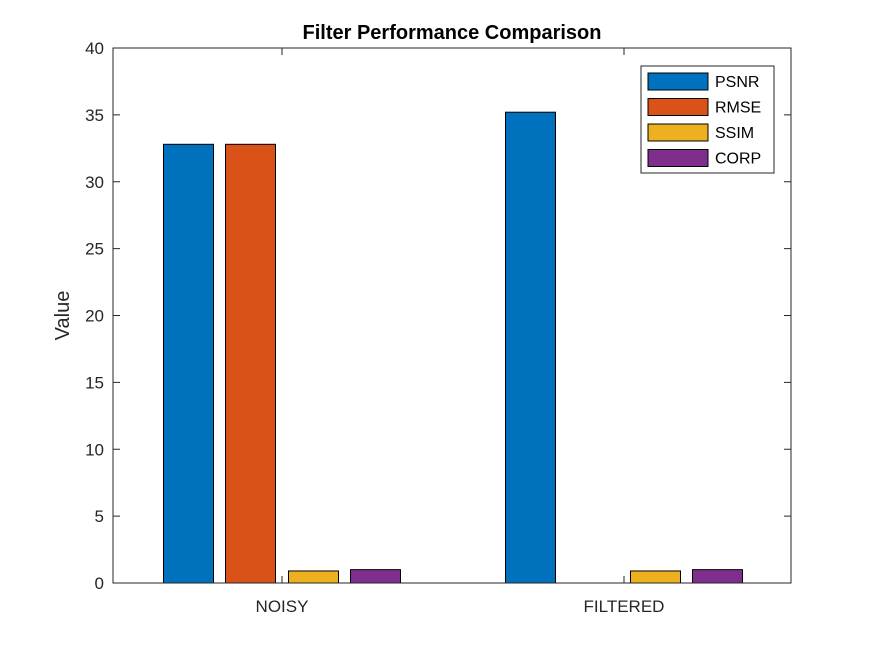 The width and height of the screenshot is (875, 656). I want to click on y-axis-label: Value, so click(63, 316).